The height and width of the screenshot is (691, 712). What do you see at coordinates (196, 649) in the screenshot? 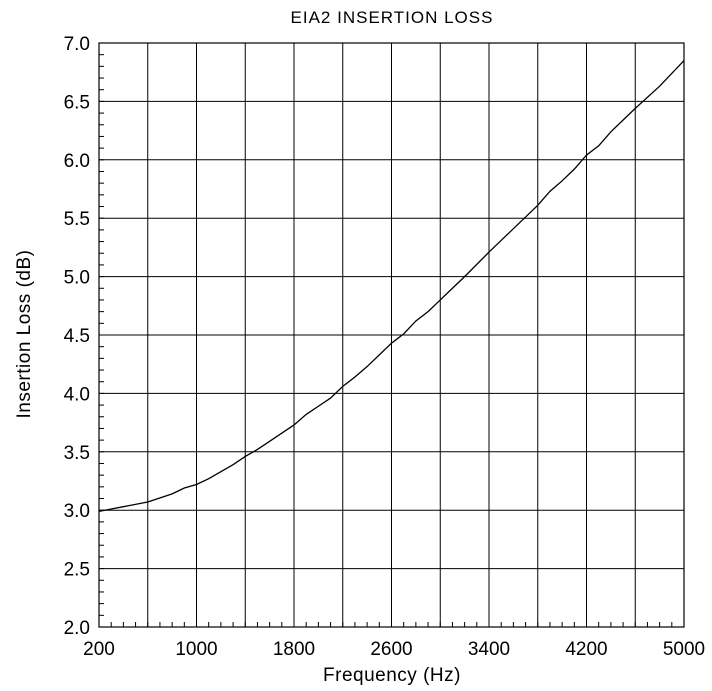
I see `x-tick-label: 1000` at bounding box center [196, 649].